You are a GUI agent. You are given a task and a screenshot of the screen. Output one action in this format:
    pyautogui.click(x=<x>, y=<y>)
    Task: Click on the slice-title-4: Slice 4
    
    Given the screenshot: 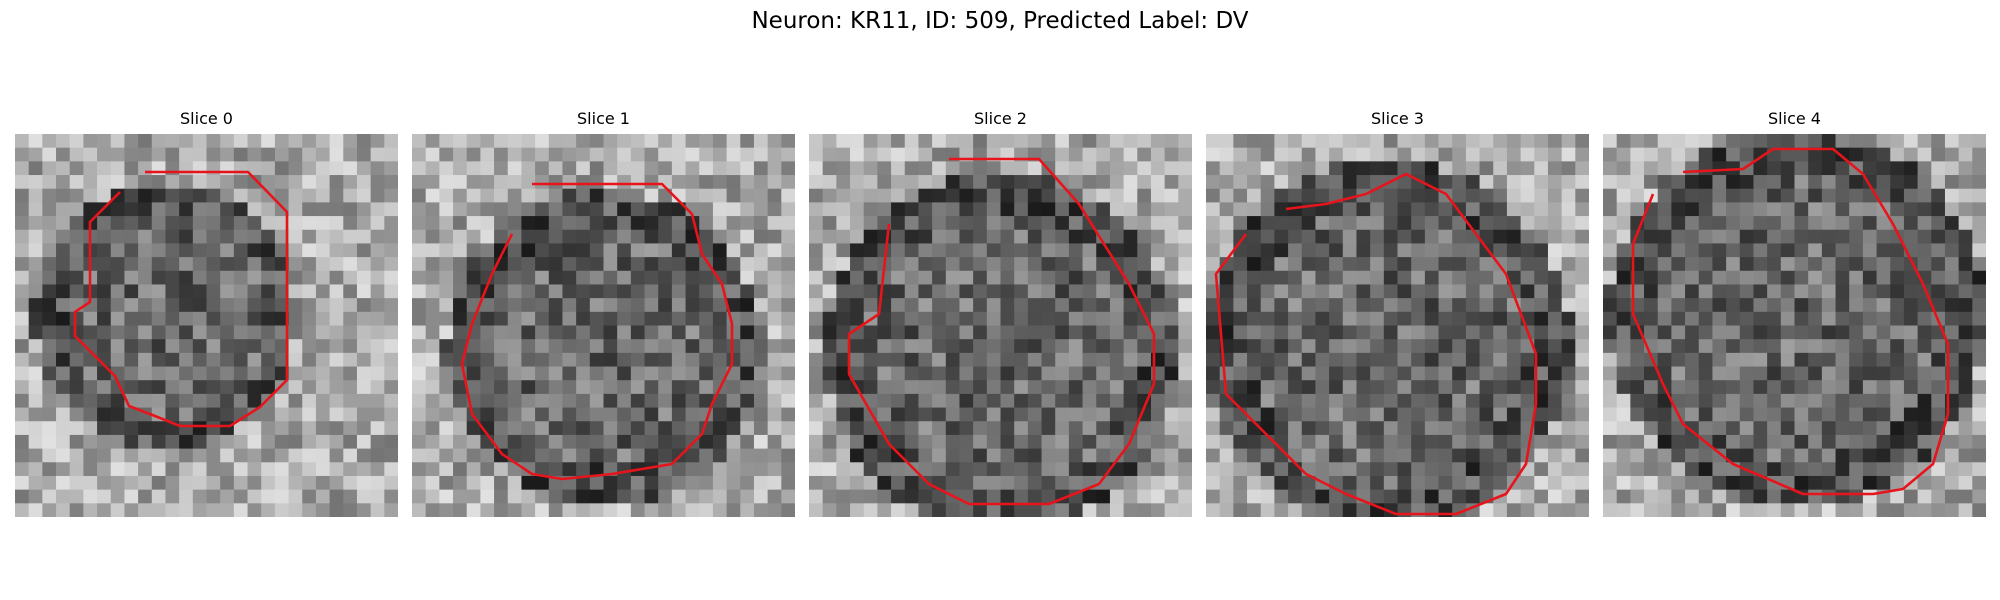 What is the action you would take?
    pyautogui.click(x=1794, y=118)
    